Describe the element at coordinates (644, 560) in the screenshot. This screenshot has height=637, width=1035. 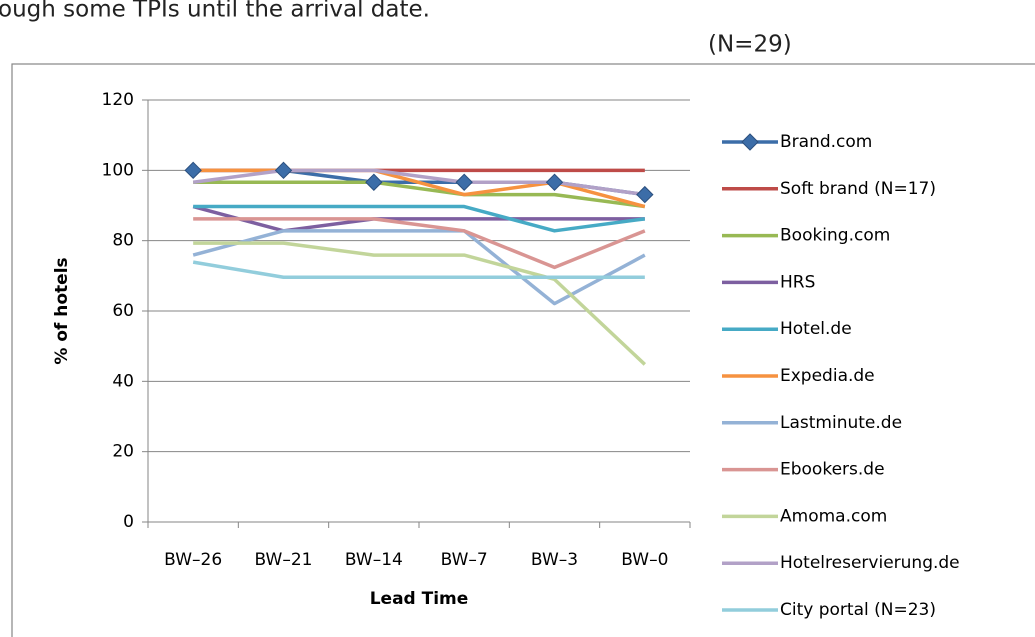
I see `x-tick-label: BW–0` at that location.